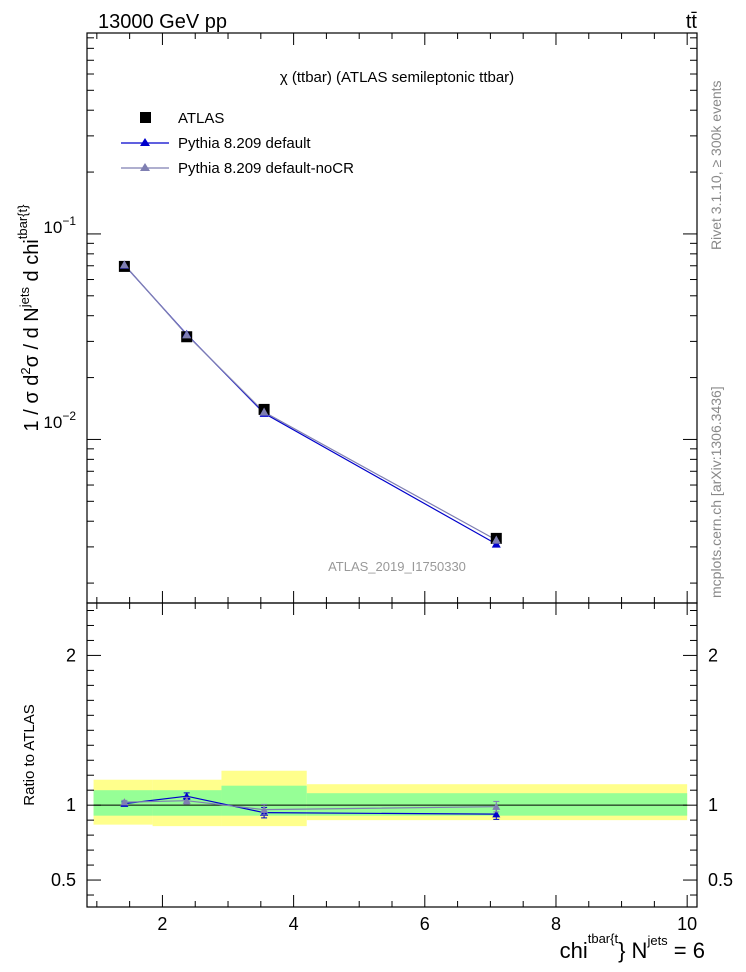 Image resolution: width=746 pixels, height=972 pixels. Describe the element at coordinates (713, 655) in the screenshot. I see `ratio-y-tick-label-right: 2` at that location.